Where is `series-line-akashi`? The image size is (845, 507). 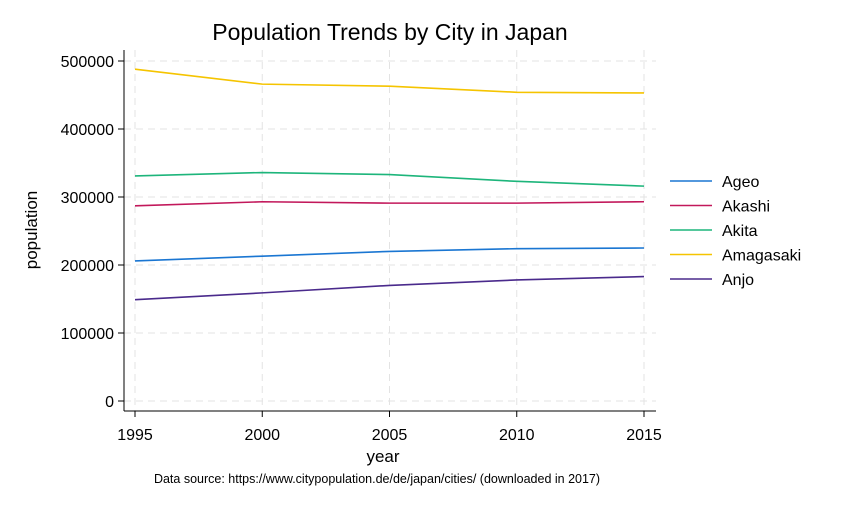 series-line-akashi is located at coordinates (389, 203).